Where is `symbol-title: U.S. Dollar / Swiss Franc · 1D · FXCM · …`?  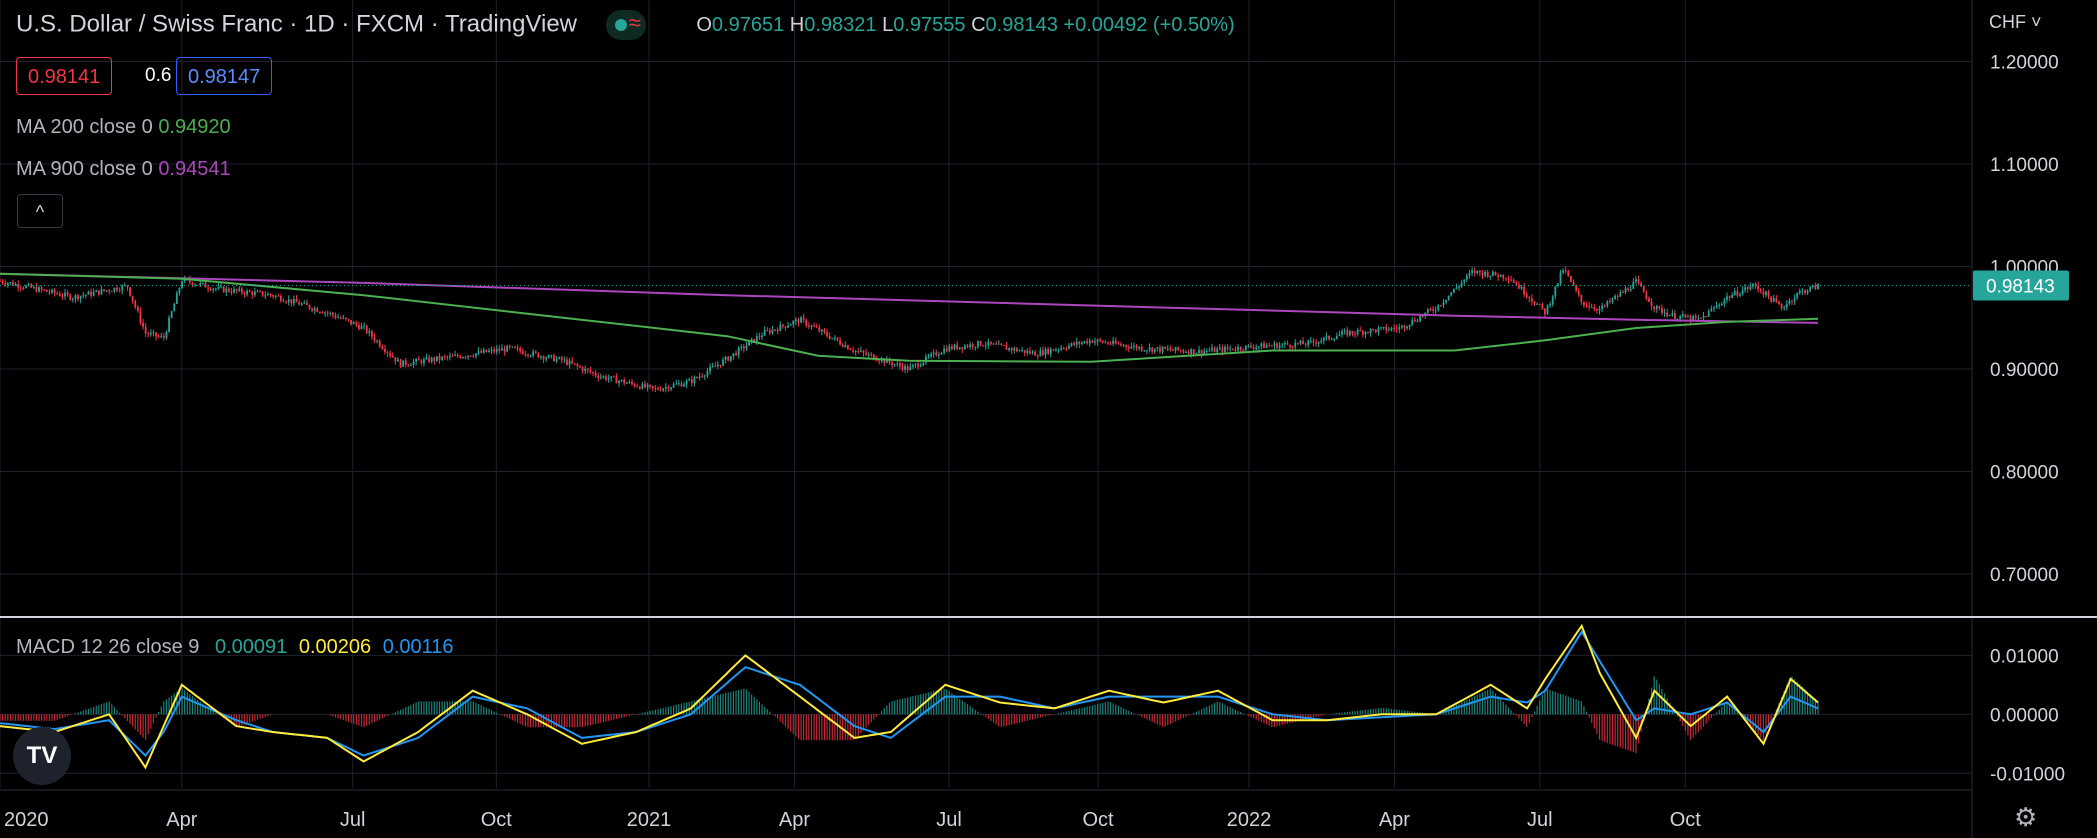
symbol-title: U.S. Dollar / Swiss Franc · 1D · FXCM · … is located at coordinates (297, 24).